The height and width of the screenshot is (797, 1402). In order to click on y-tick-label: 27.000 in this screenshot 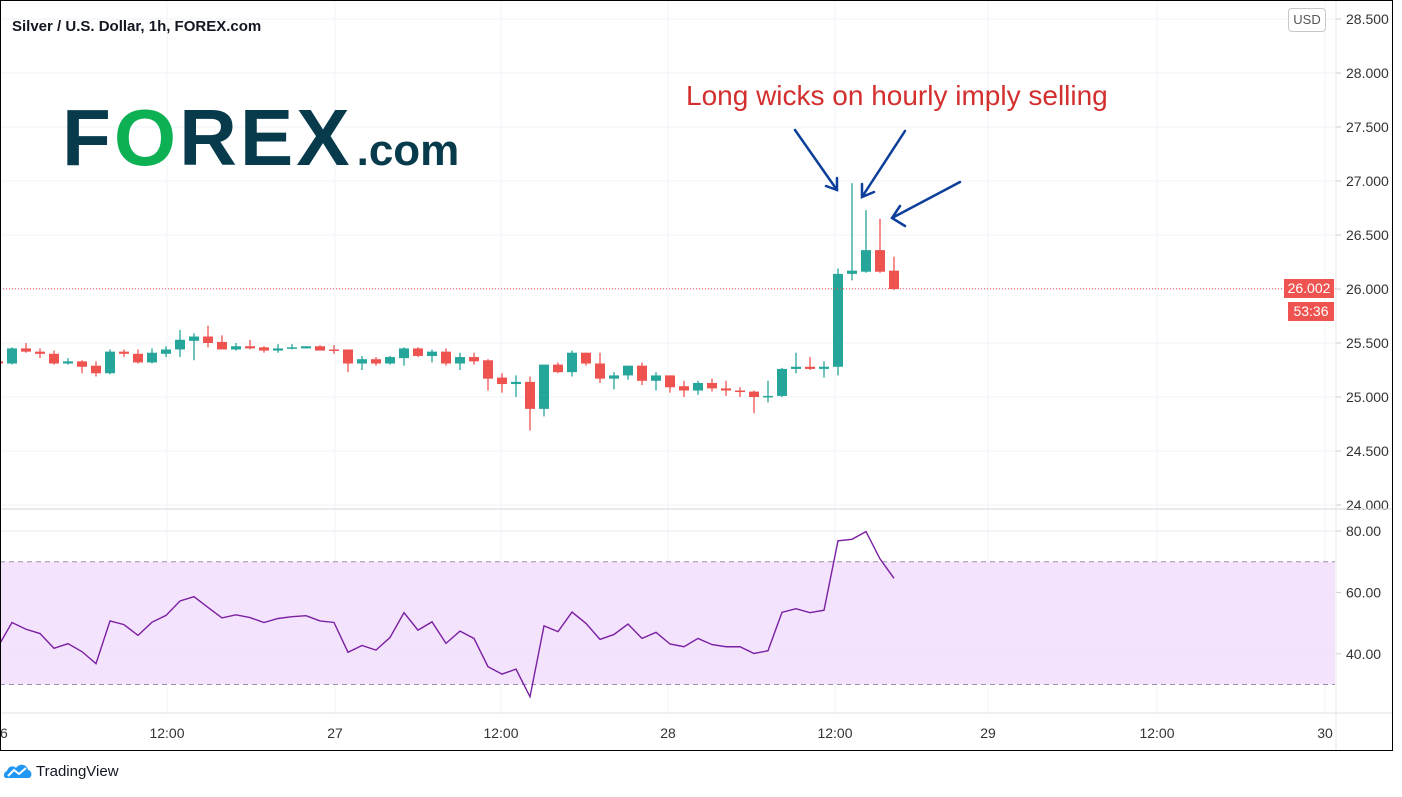, I will do `click(1367, 181)`.